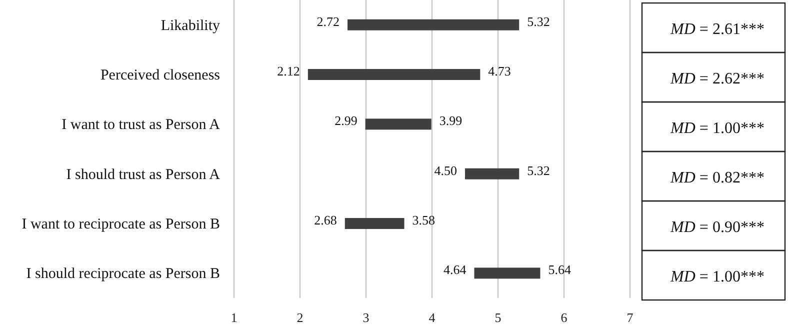 This screenshot has width=797, height=326. What do you see at coordinates (717, 29) in the screenshot?
I see `text: MD = 2.61***` at bounding box center [717, 29].